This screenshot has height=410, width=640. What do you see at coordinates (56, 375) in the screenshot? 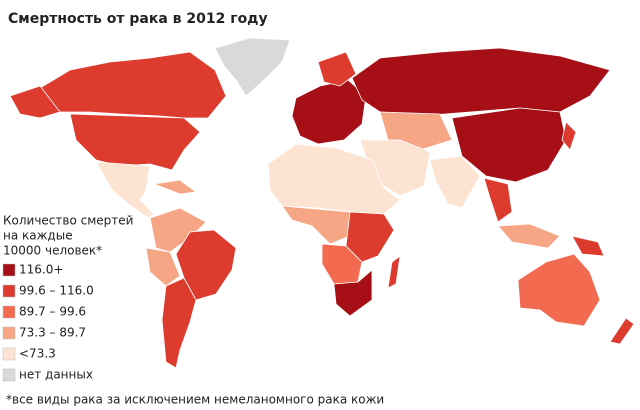
I see `legend-label: нет данных` at bounding box center [56, 375].